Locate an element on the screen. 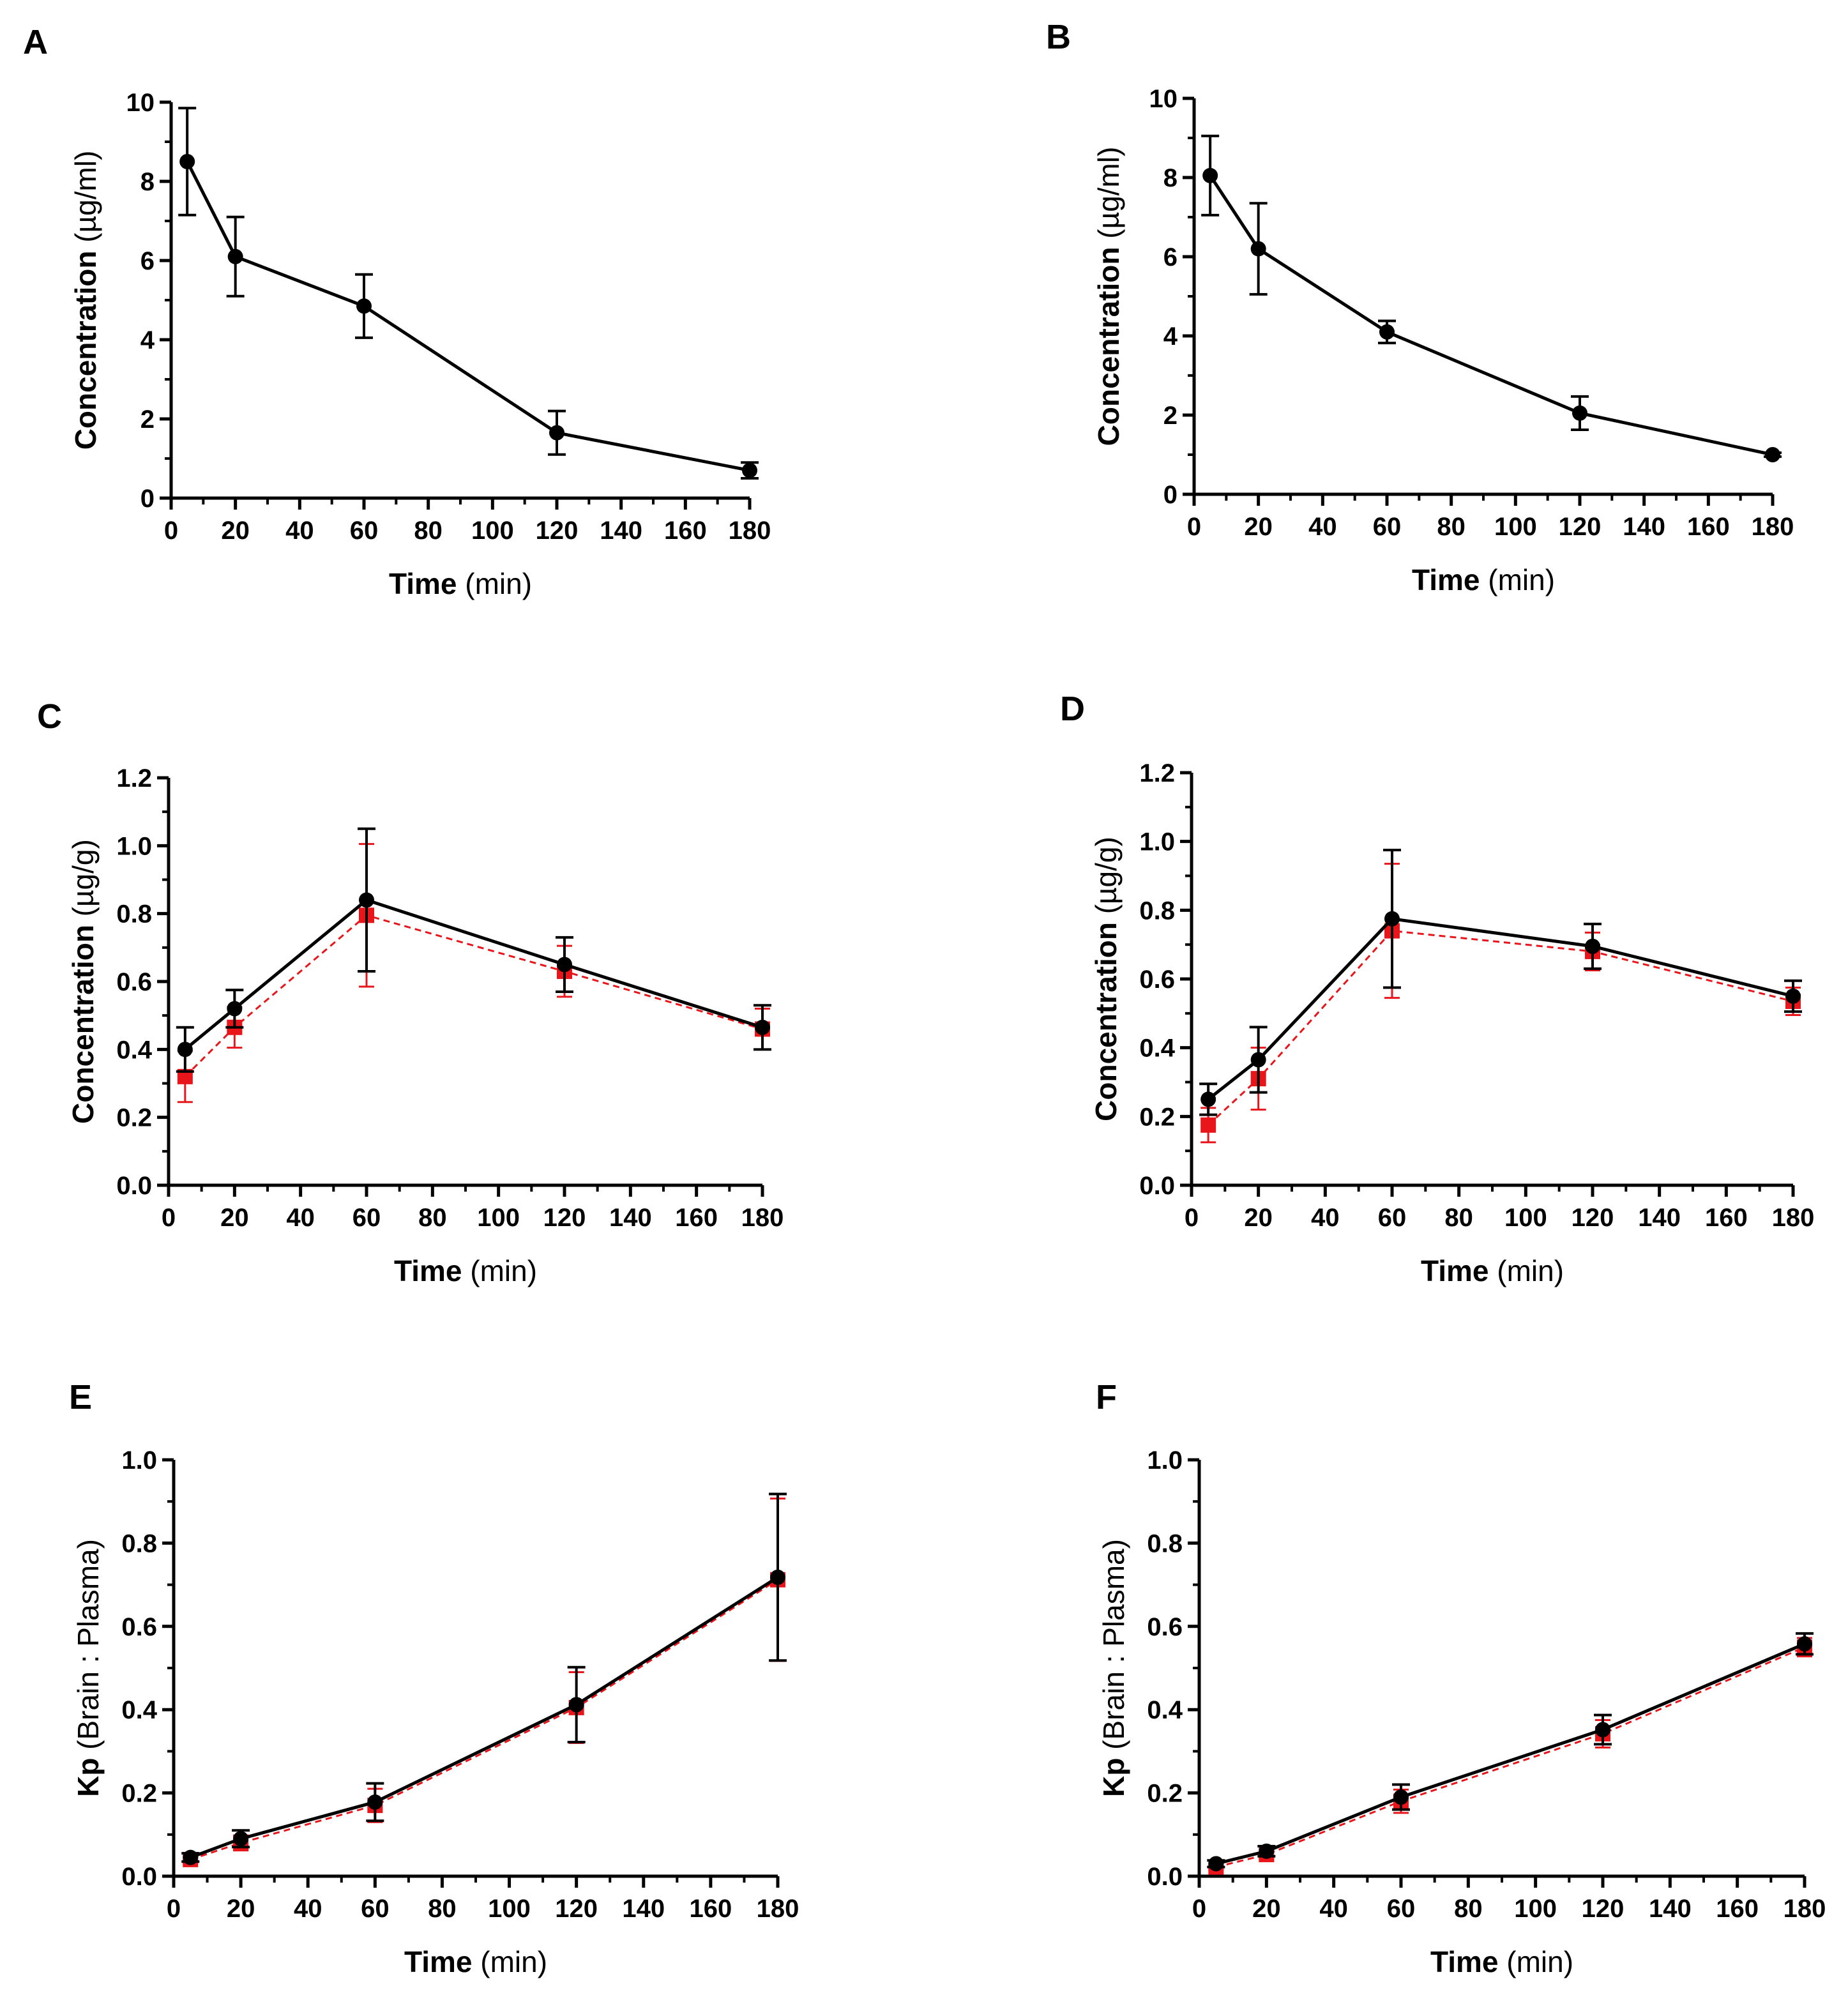 The height and width of the screenshot is (2002, 1848). y-axis-title: Concentration (µg/ml) is located at coordinates (1108, 296).